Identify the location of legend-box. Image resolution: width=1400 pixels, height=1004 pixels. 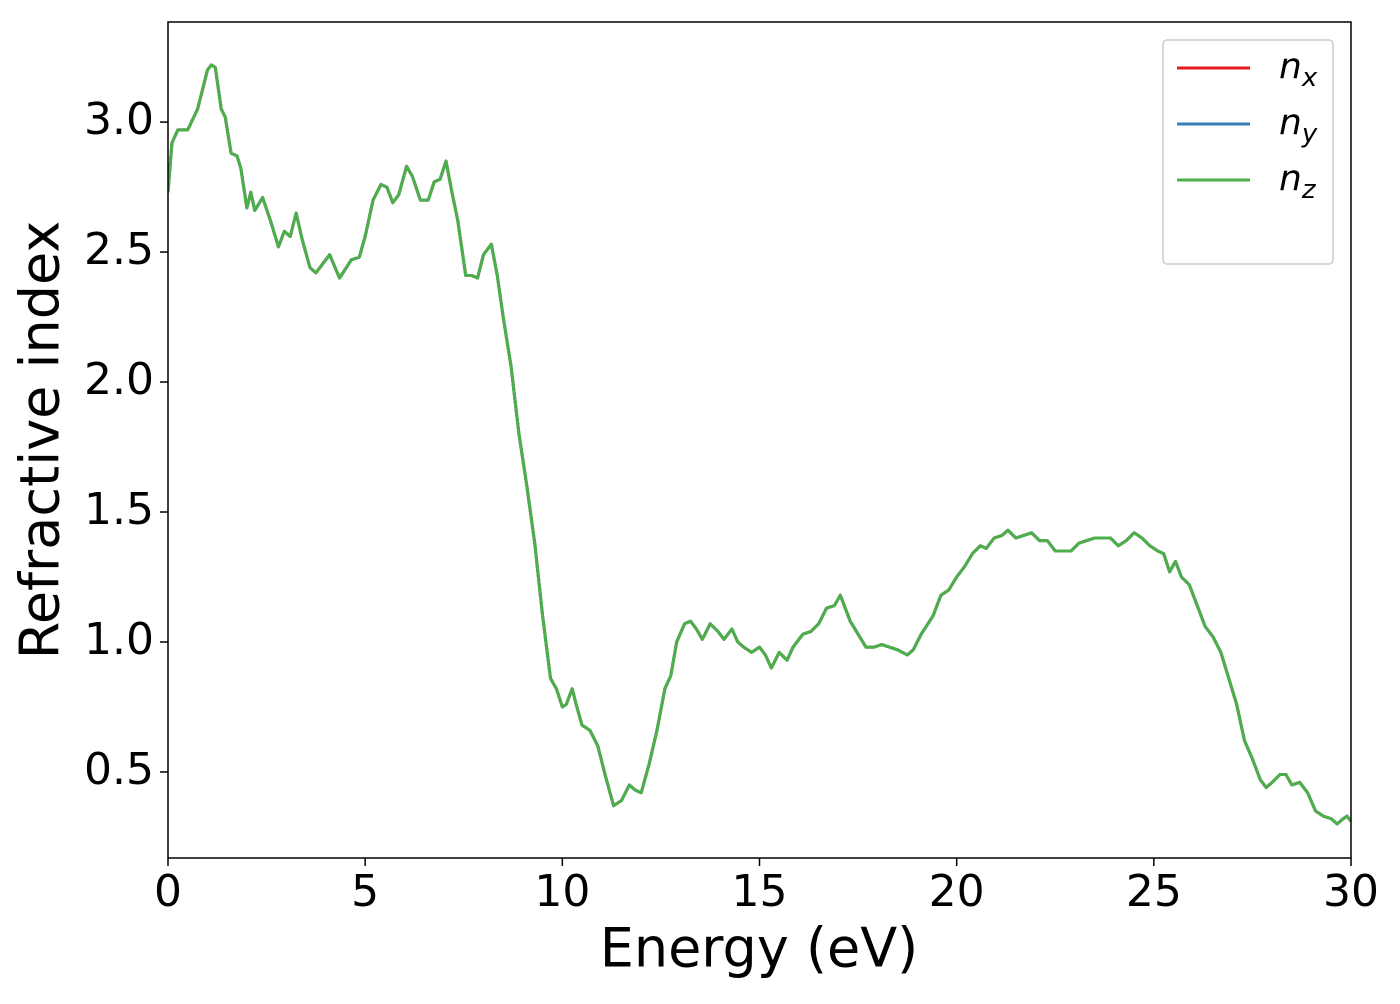
(1248, 152).